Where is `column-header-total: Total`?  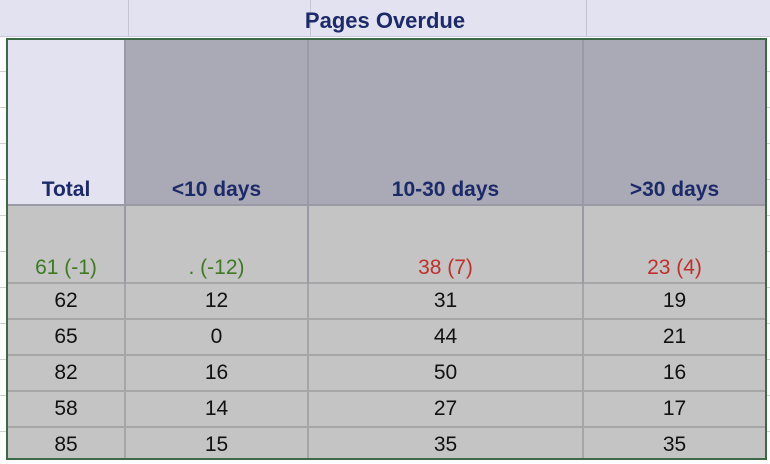
column-header-total: Total is located at coordinates (67, 122).